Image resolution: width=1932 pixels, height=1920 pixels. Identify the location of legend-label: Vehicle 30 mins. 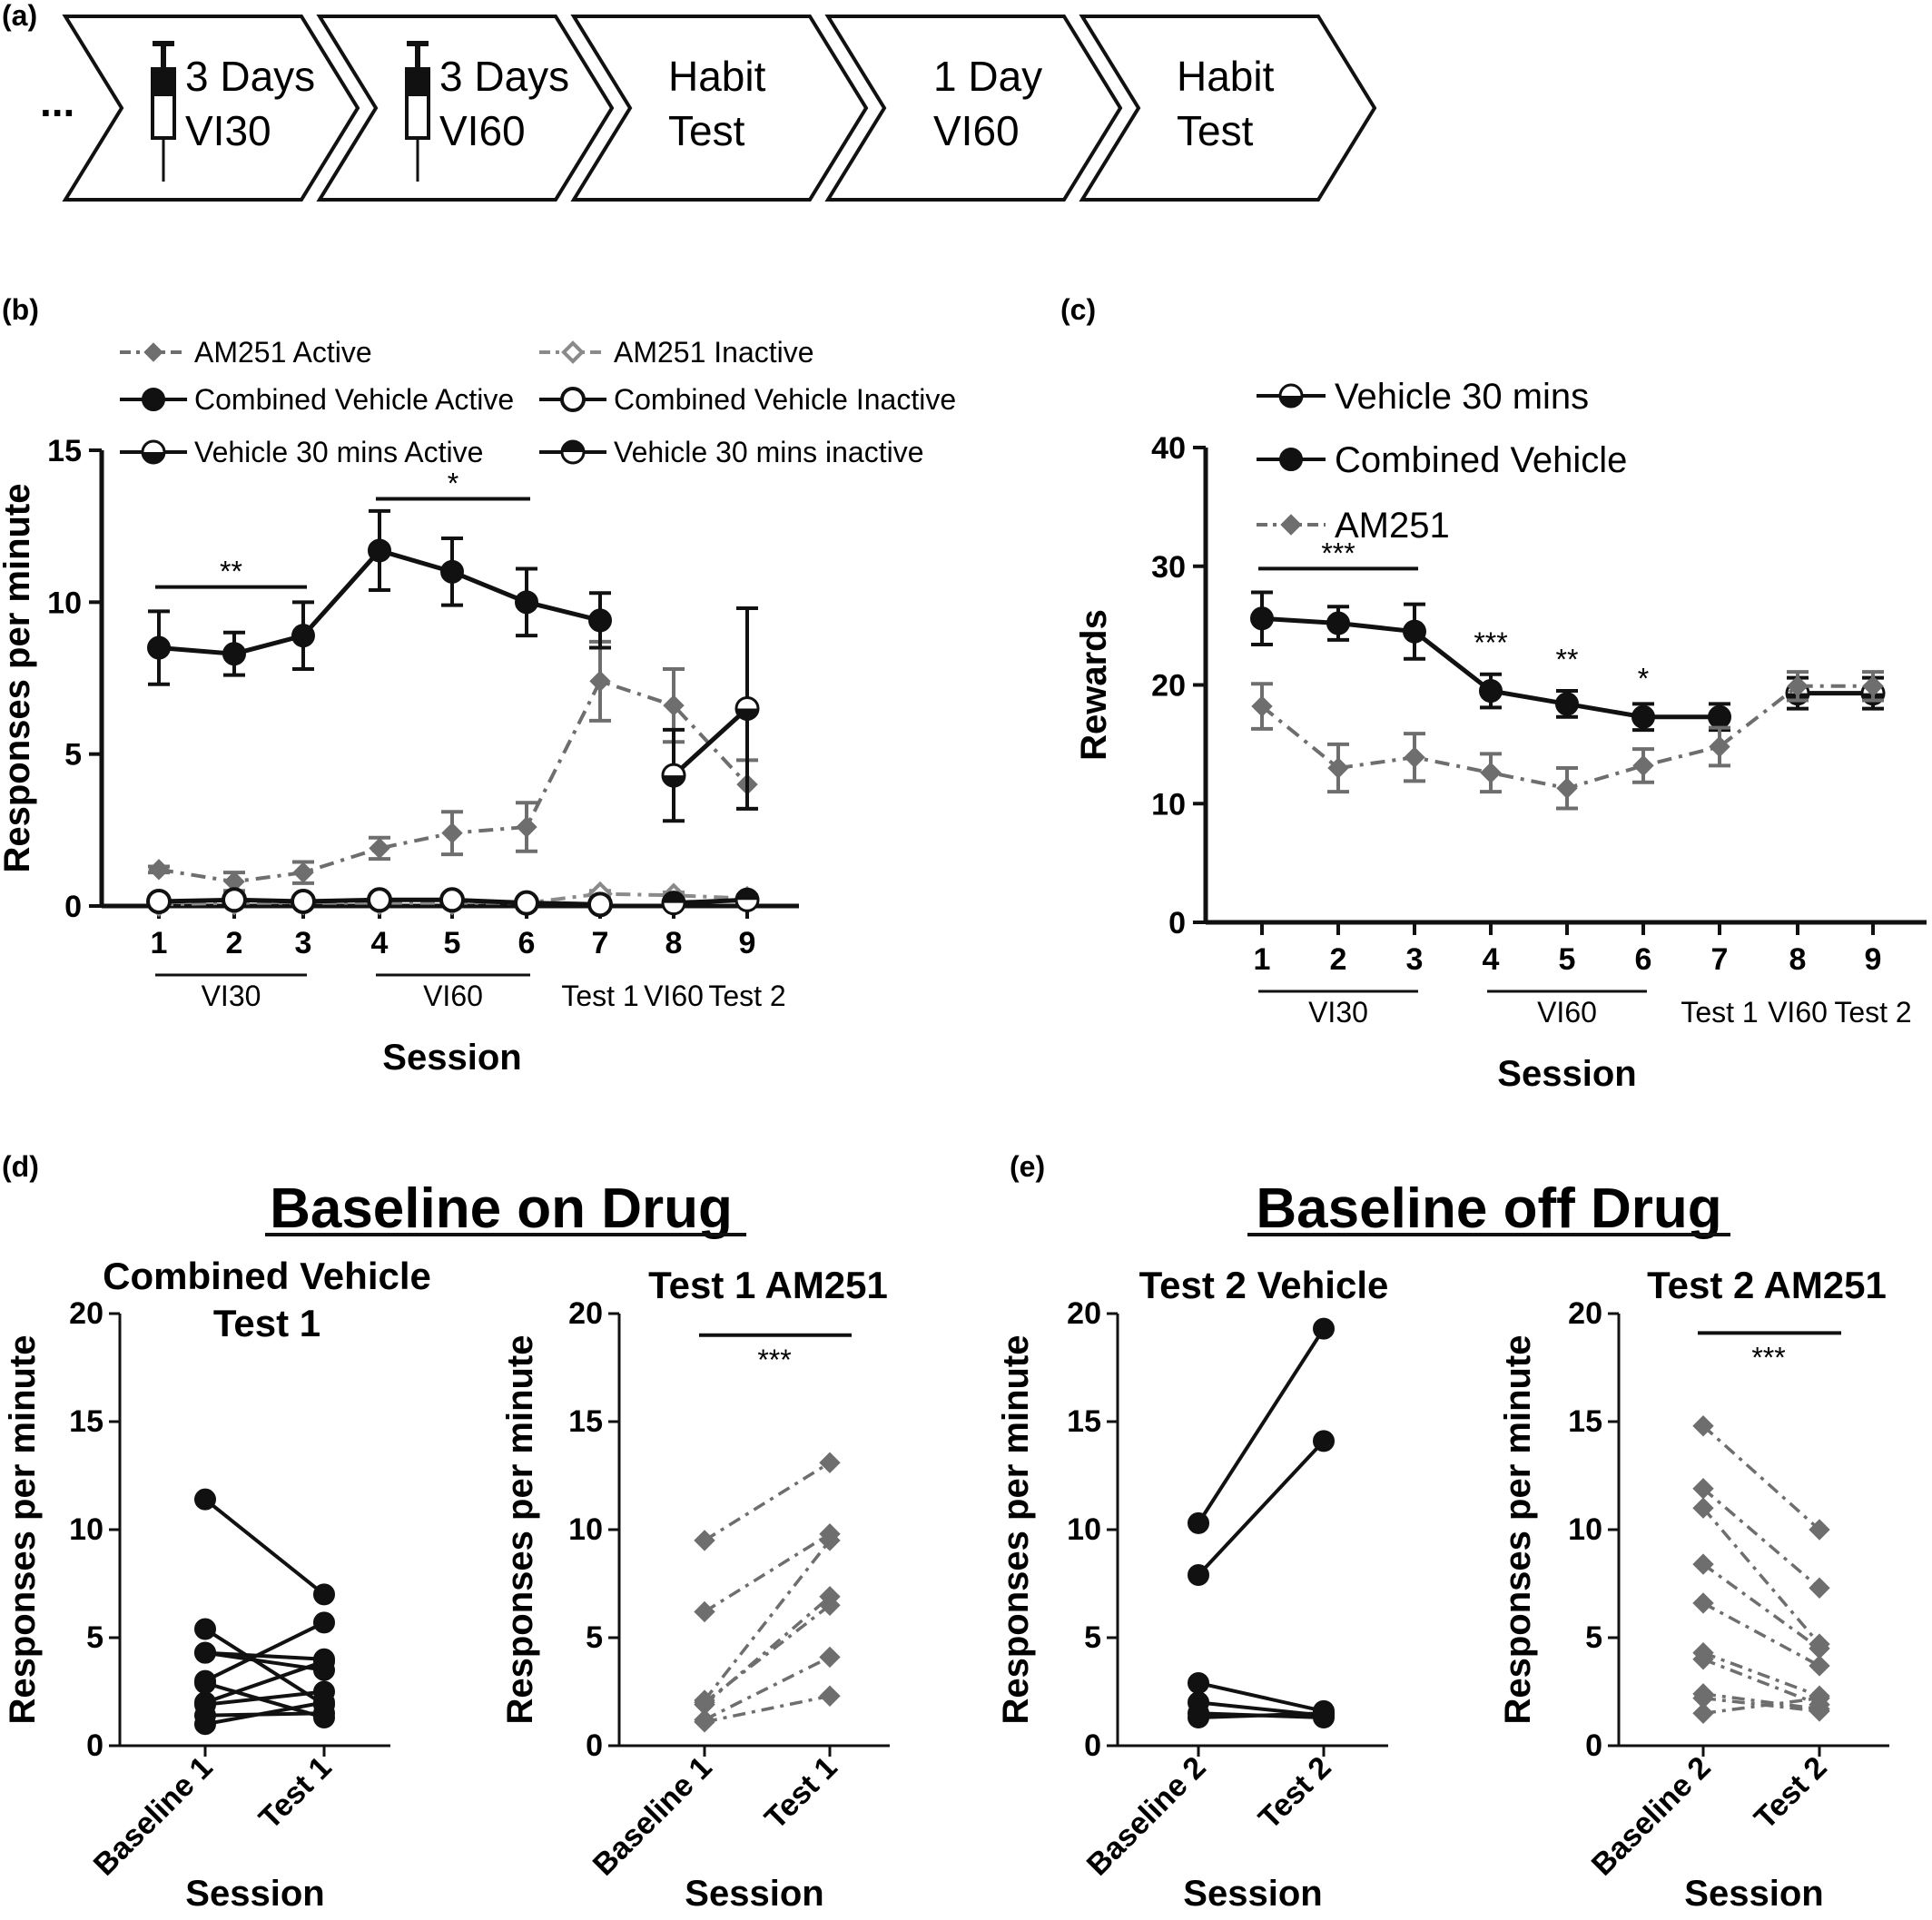
(1462, 397).